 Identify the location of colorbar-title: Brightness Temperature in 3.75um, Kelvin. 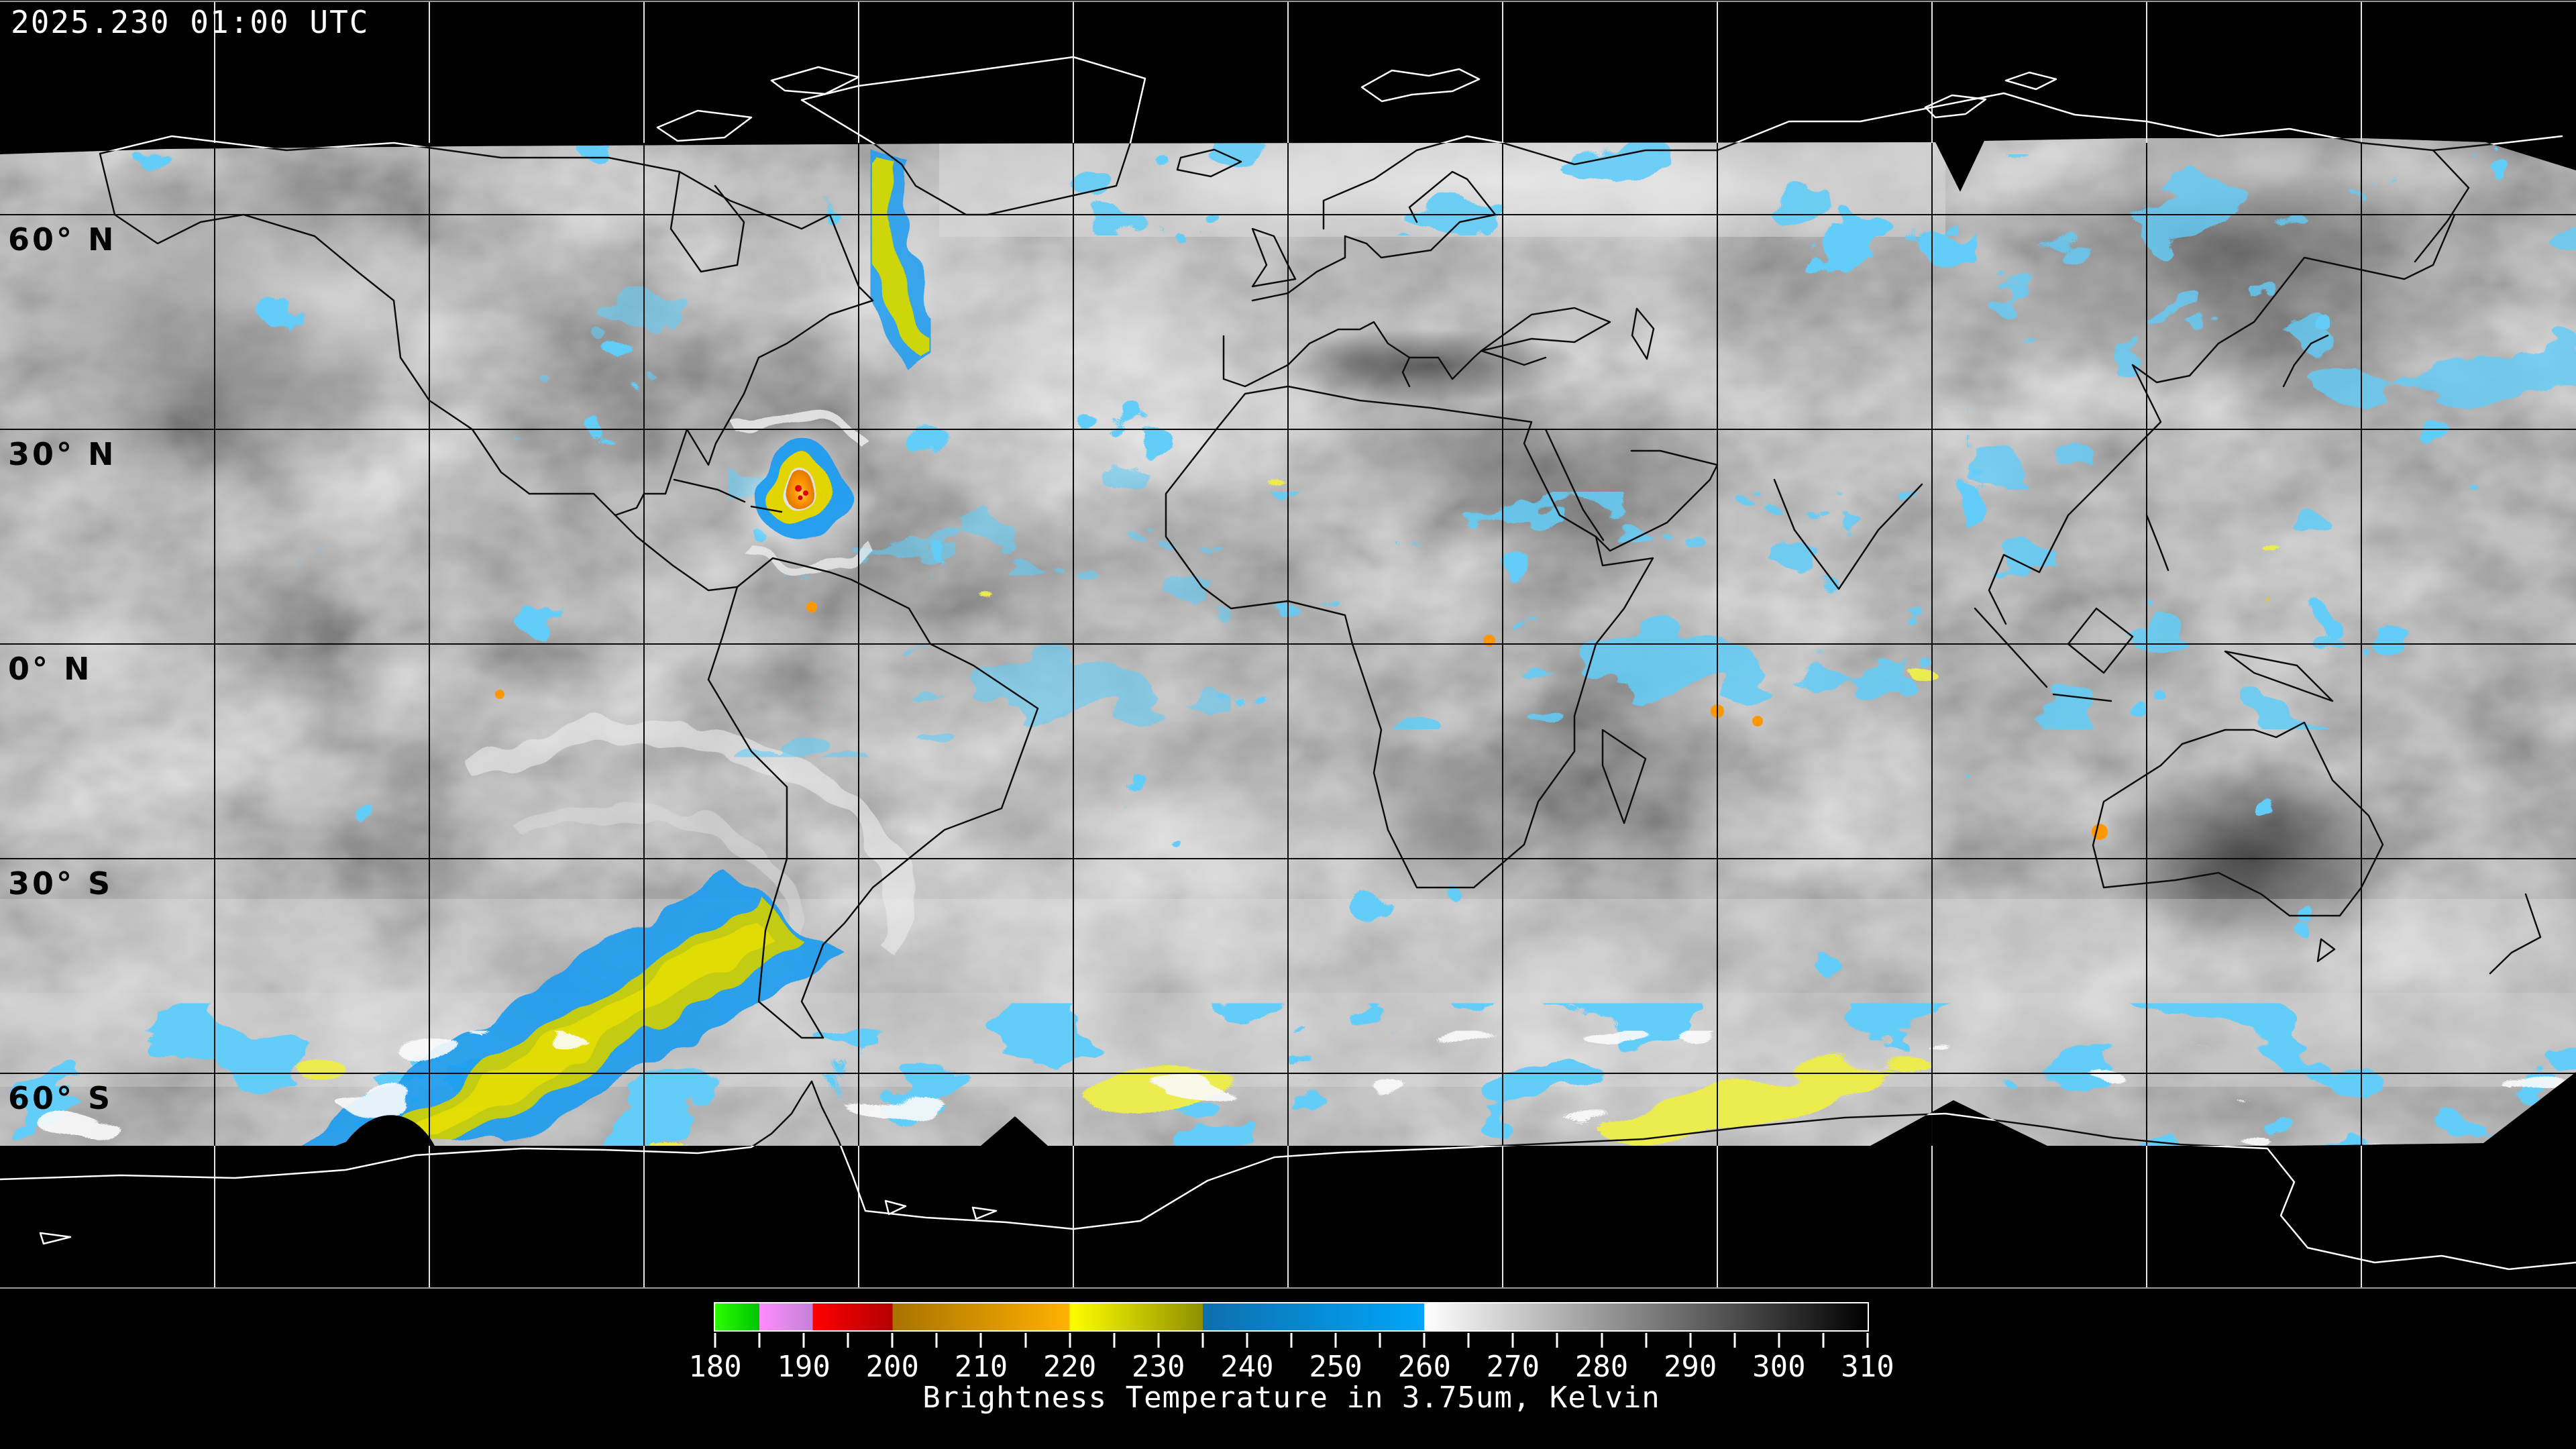
(1291, 1398).